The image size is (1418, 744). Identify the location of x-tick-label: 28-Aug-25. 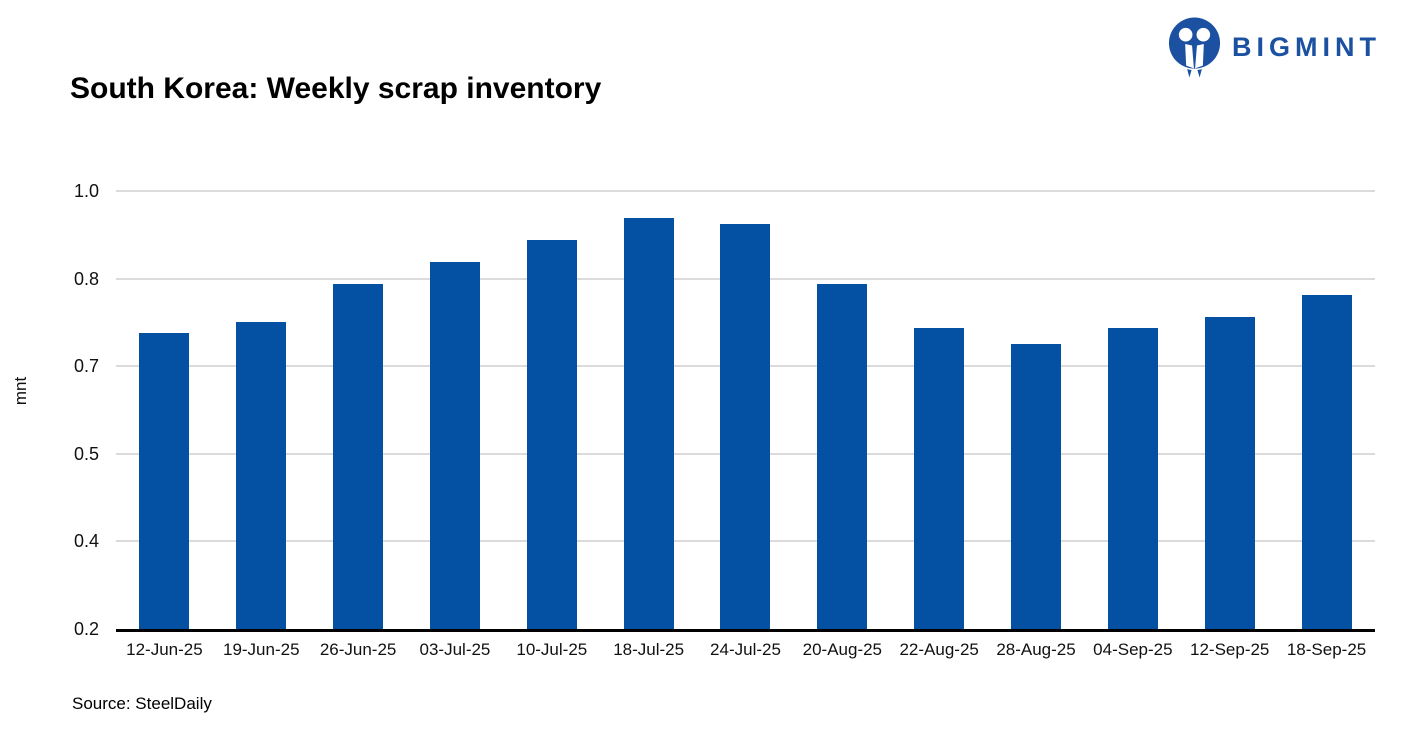
(1036, 649).